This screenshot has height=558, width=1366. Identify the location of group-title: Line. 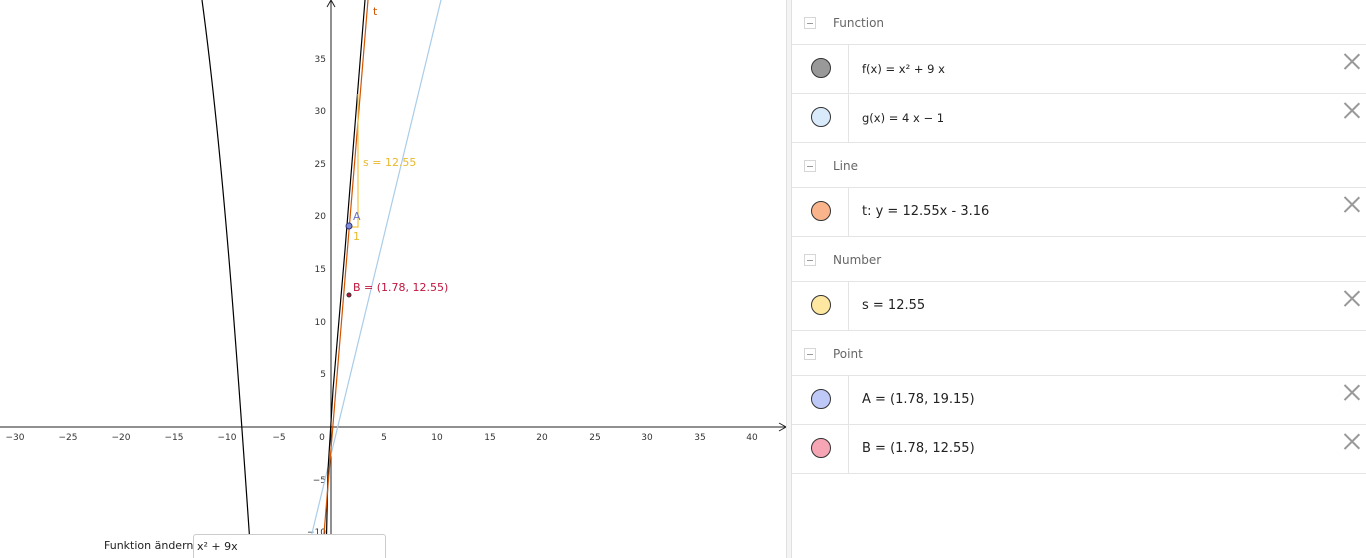
(846, 166).